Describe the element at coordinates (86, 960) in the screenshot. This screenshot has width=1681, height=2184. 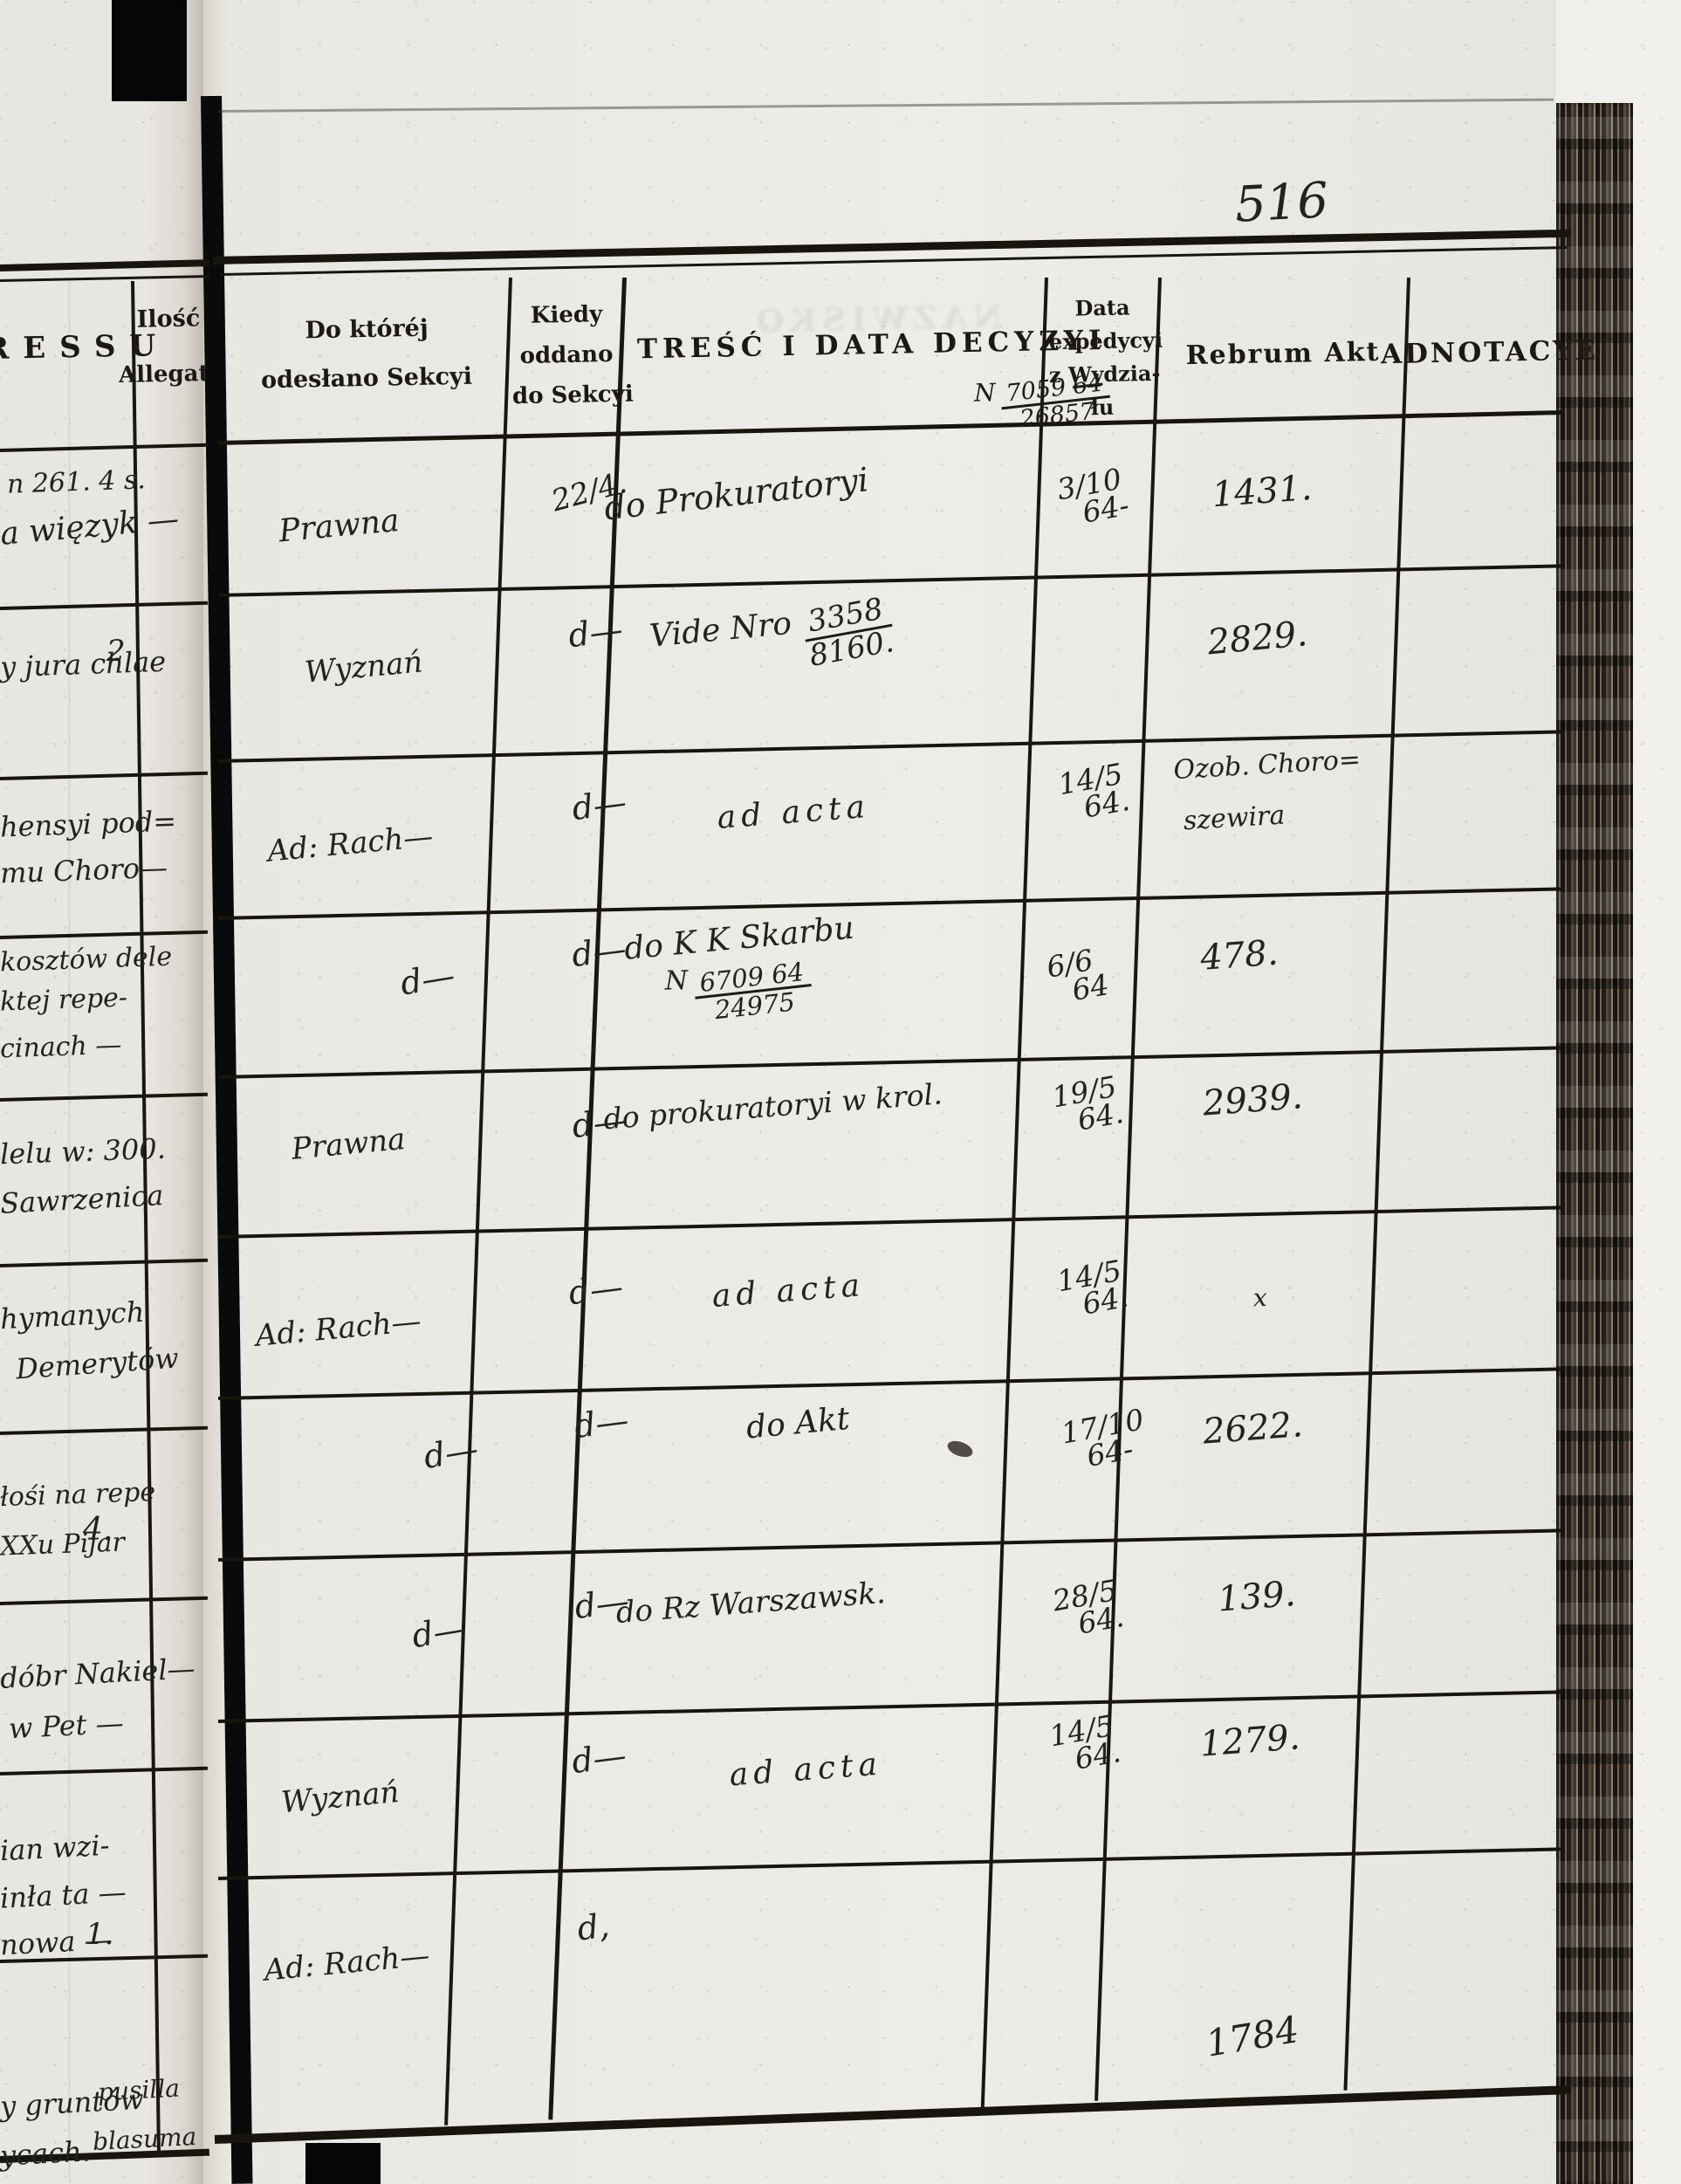
I see `left-page-fragment: kosztów dele` at that location.